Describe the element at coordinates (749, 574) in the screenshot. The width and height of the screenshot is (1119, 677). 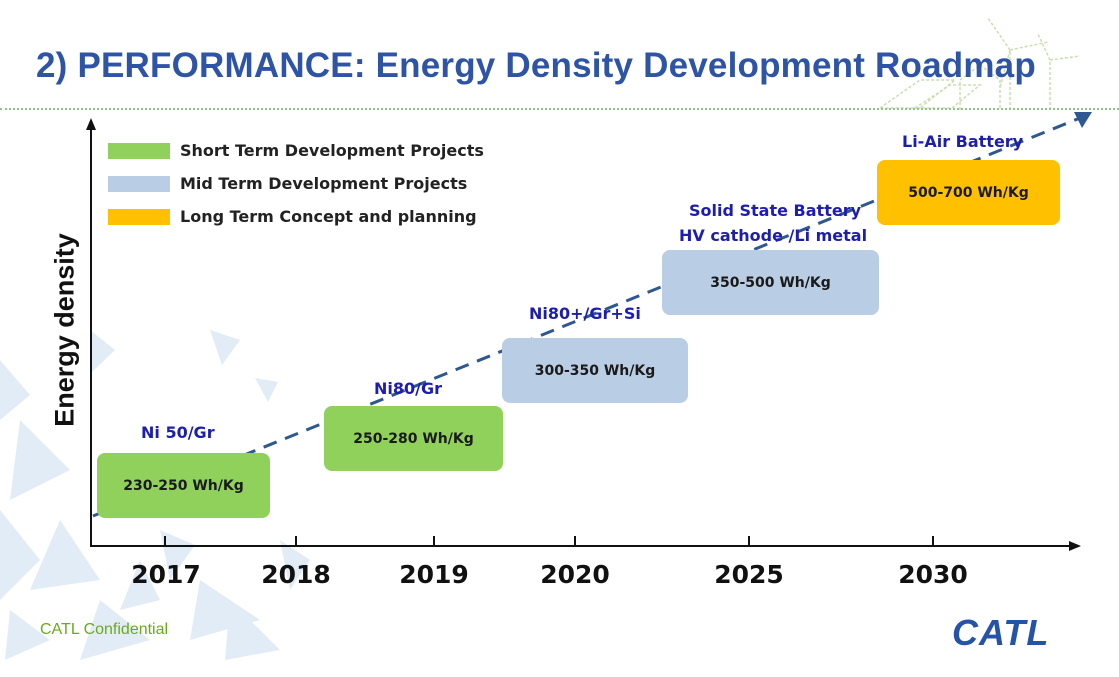
I see `year-label-2025: 2025` at that location.